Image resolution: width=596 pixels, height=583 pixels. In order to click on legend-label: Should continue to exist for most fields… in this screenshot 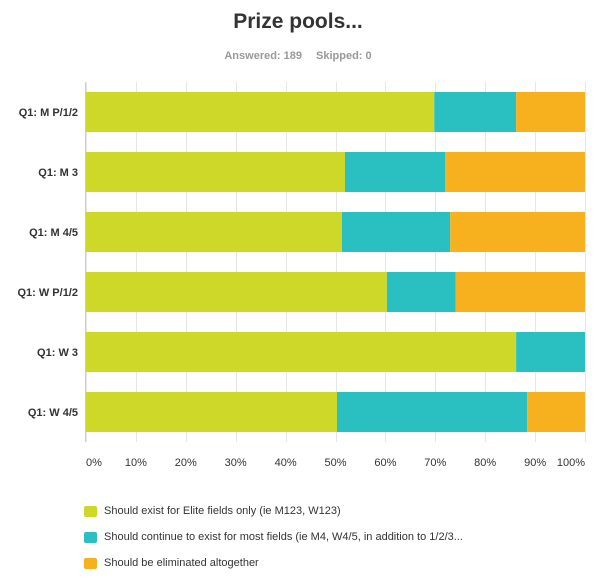, I will do `click(283, 537)`.